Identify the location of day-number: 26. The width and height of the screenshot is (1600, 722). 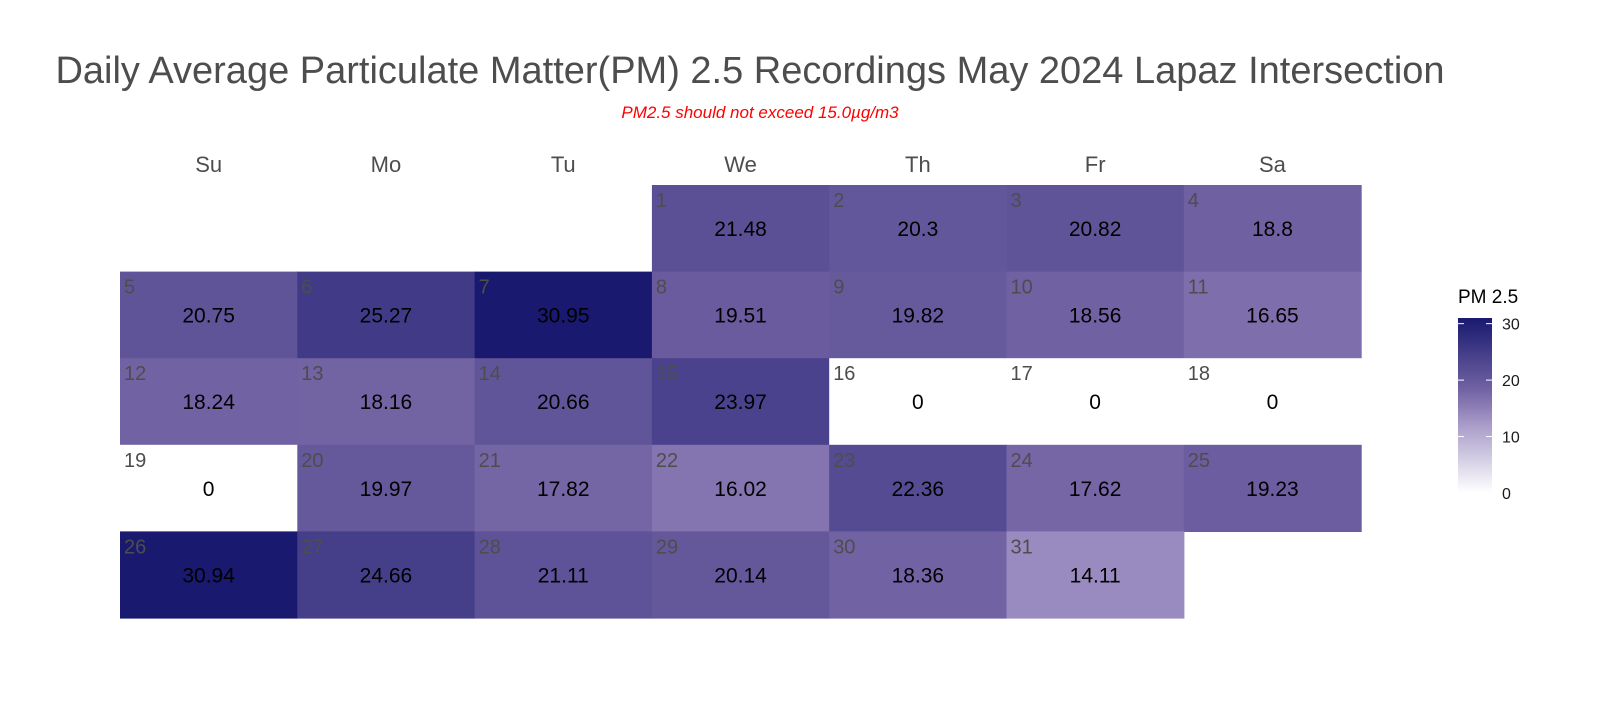
(135, 547).